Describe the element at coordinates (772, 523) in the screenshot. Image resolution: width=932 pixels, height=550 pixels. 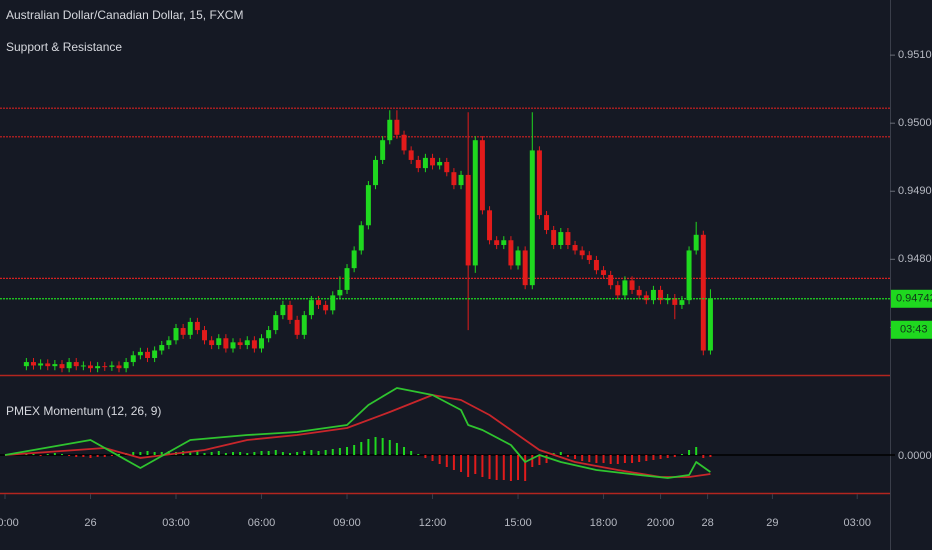
I see `x-tick-label: 29` at that location.